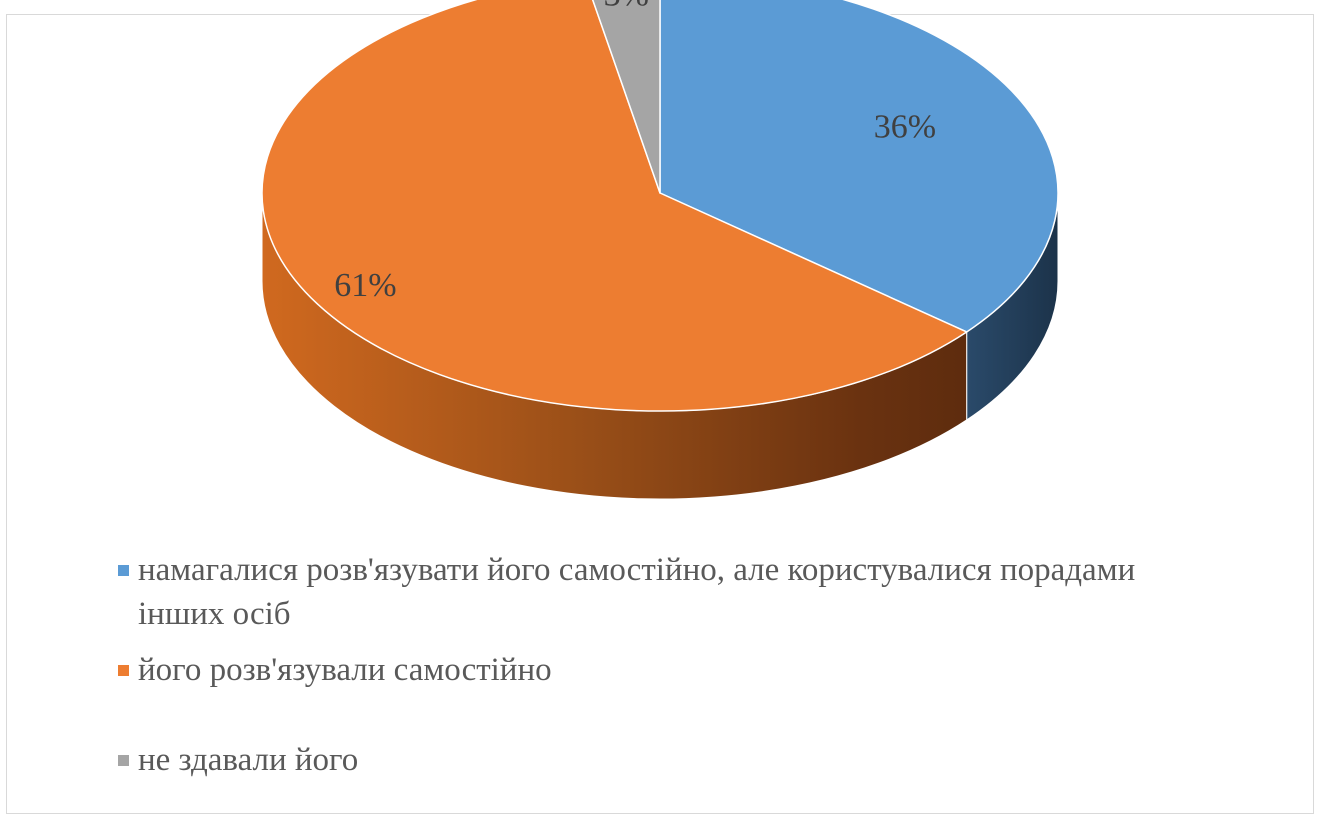 Image resolution: width=1320 pixels, height=814 pixels. What do you see at coordinates (905, 127) in the screenshot?
I see `data-label-blue-slice: 36%` at bounding box center [905, 127].